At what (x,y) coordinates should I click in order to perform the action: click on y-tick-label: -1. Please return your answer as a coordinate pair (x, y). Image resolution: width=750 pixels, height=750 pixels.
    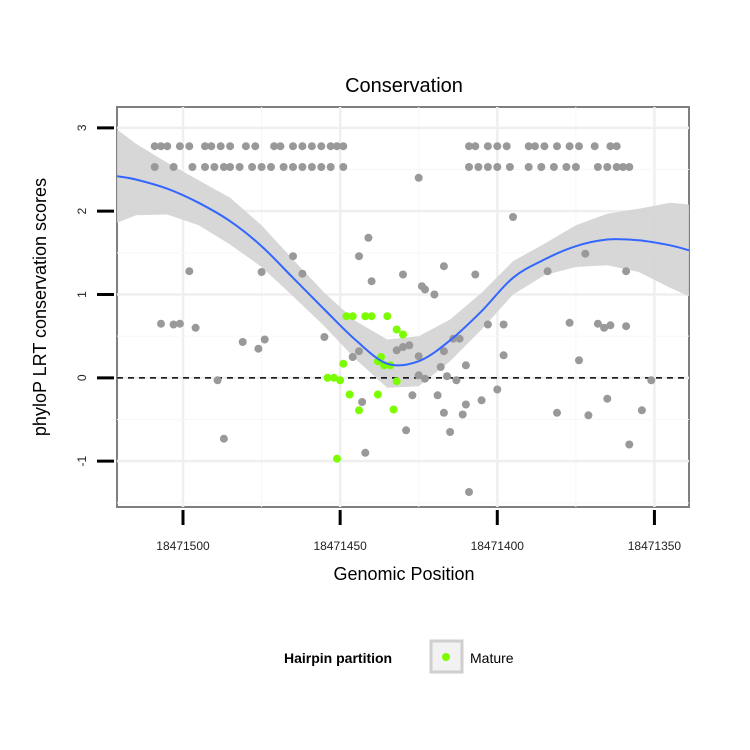
    Looking at the image, I should click on (82, 461).